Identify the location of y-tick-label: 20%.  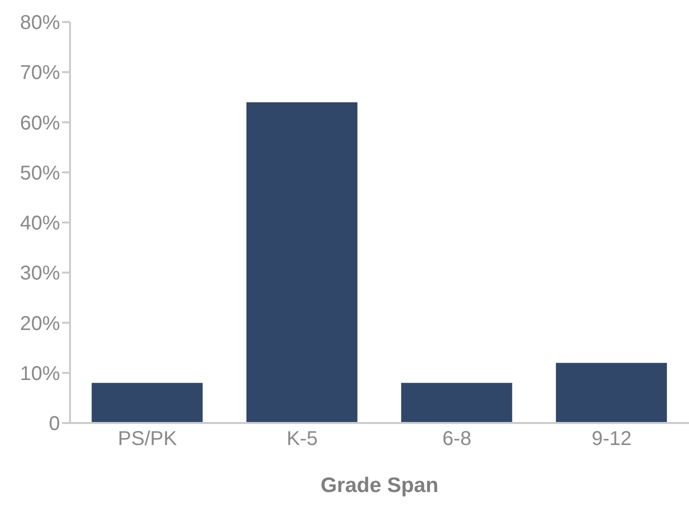
(40, 323).